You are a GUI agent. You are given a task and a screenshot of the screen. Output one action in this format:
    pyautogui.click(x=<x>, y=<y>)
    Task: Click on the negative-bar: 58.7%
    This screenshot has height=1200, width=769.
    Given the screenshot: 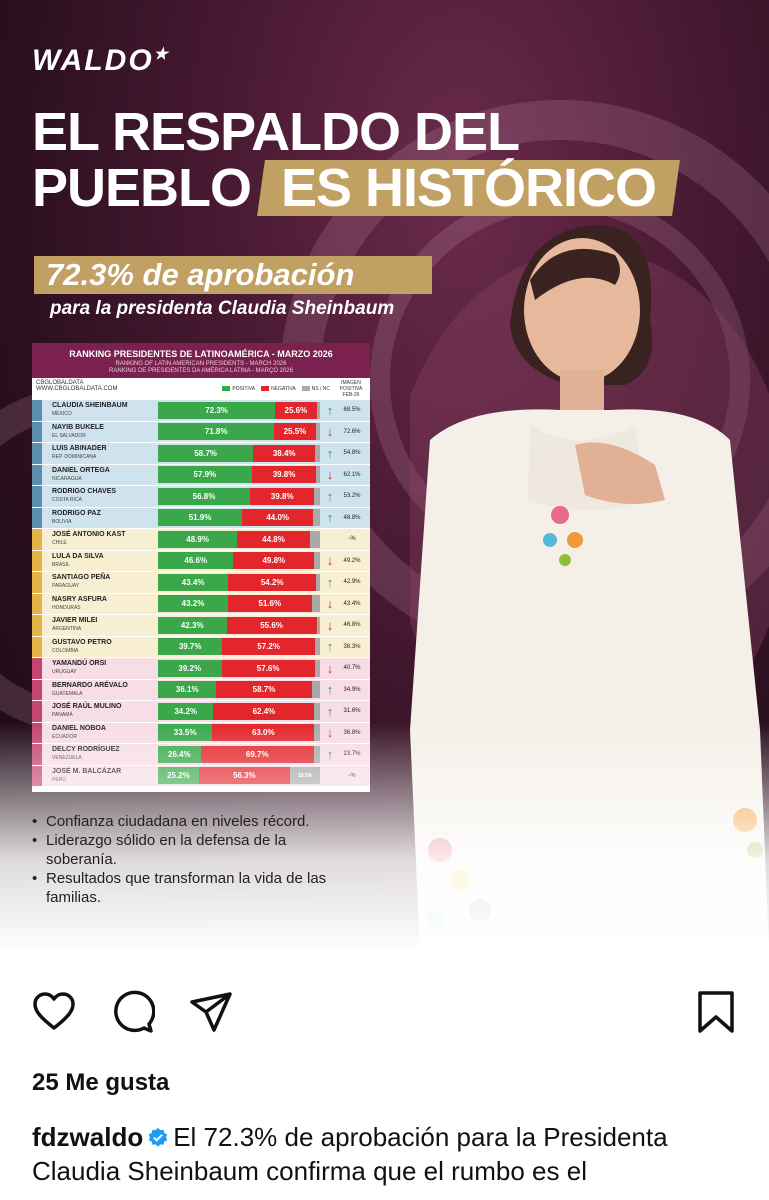 What is the action you would take?
    pyautogui.click(x=264, y=690)
    